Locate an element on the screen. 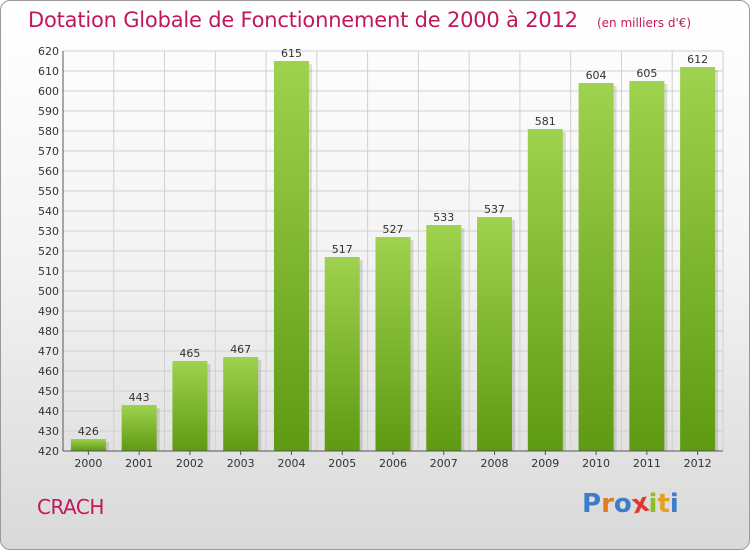  proxiti-logo: Proxiti is located at coordinates (630, 504).